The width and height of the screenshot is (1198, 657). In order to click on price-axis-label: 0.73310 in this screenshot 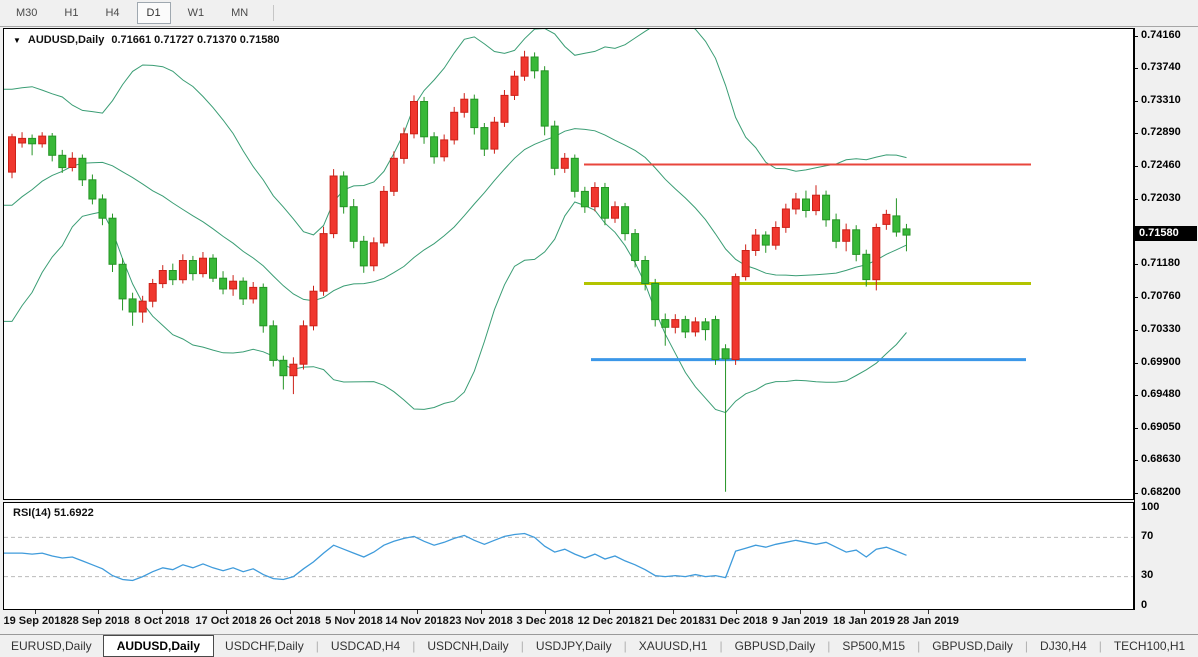, I will do `click(1161, 100)`.